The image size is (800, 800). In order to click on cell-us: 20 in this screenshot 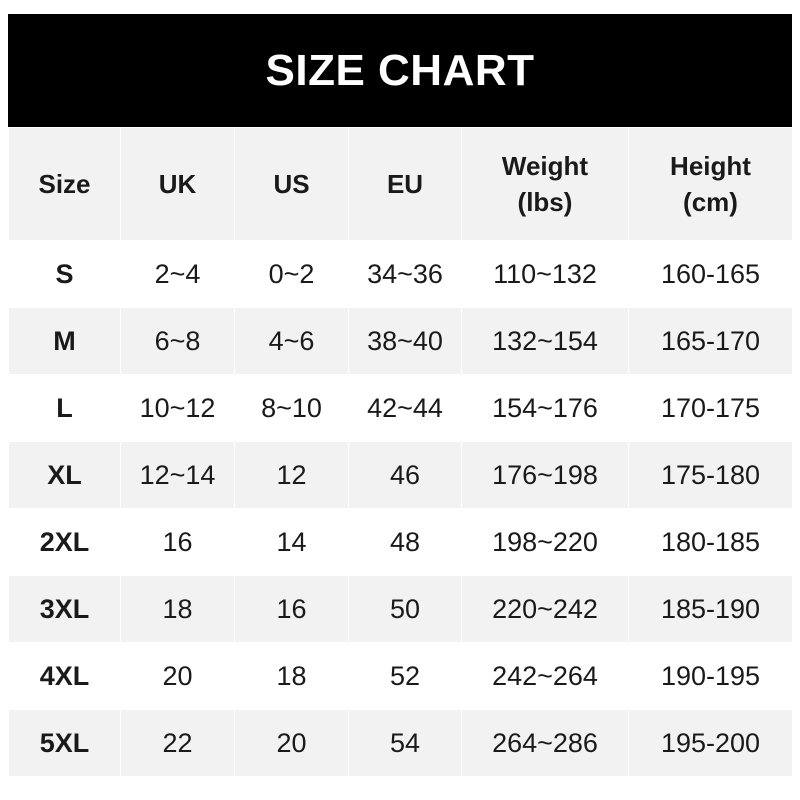, I will do `click(291, 743)`.